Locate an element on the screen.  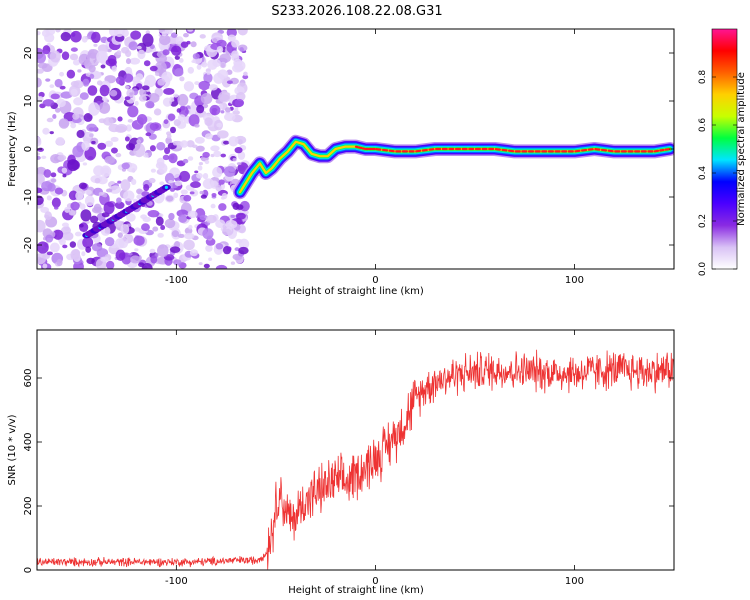
snr-y-tick-label: 400 is located at coordinates (28, 441).